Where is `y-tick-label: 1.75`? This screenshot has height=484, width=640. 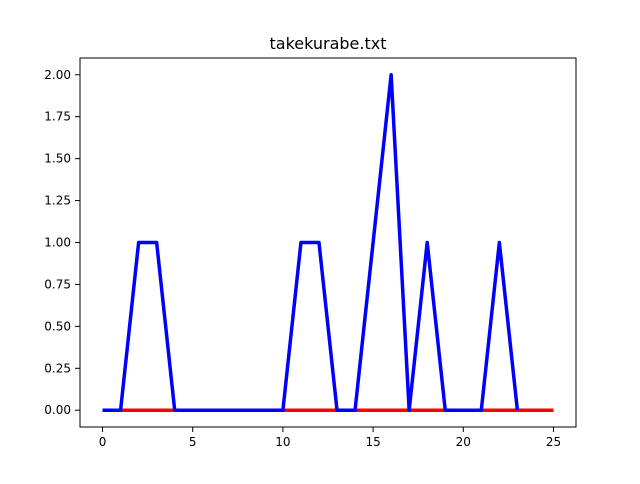
y-tick-label: 1.75 is located at coordinates (57, 117).